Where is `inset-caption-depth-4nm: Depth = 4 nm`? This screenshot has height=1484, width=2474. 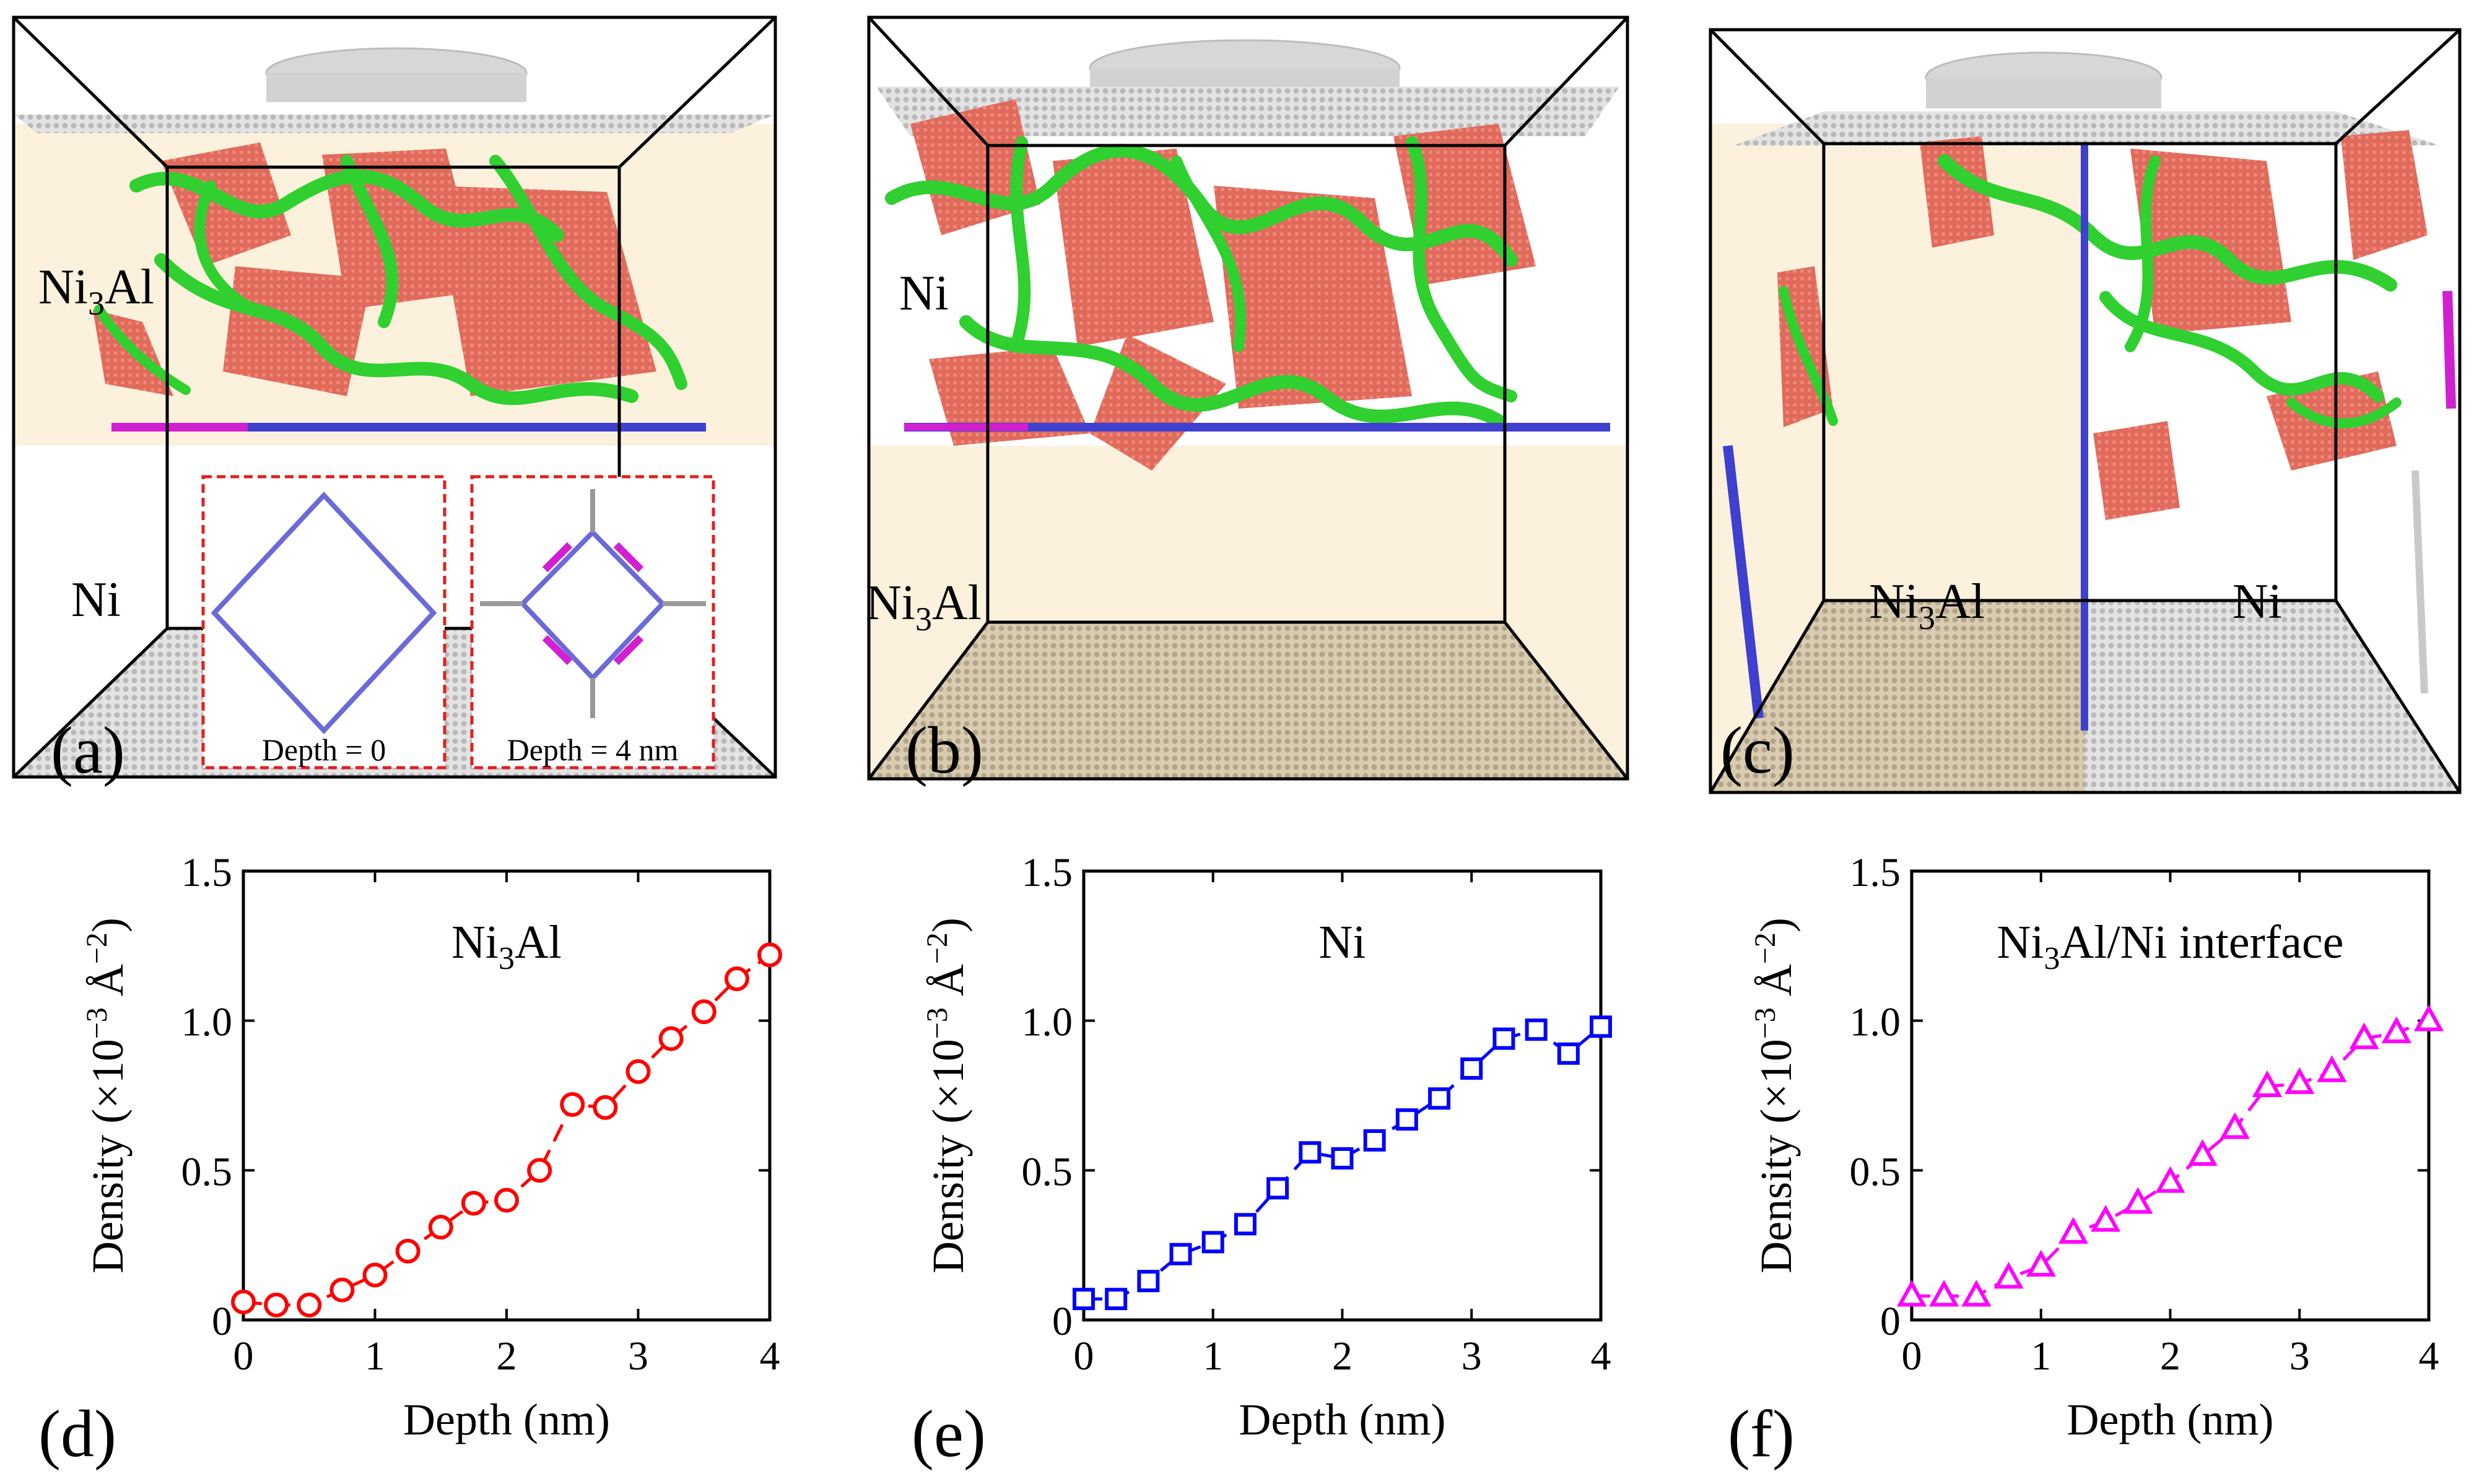 inset-caption-depth-4nm: Depth = 4 nm is located at coordinates (593, 749).